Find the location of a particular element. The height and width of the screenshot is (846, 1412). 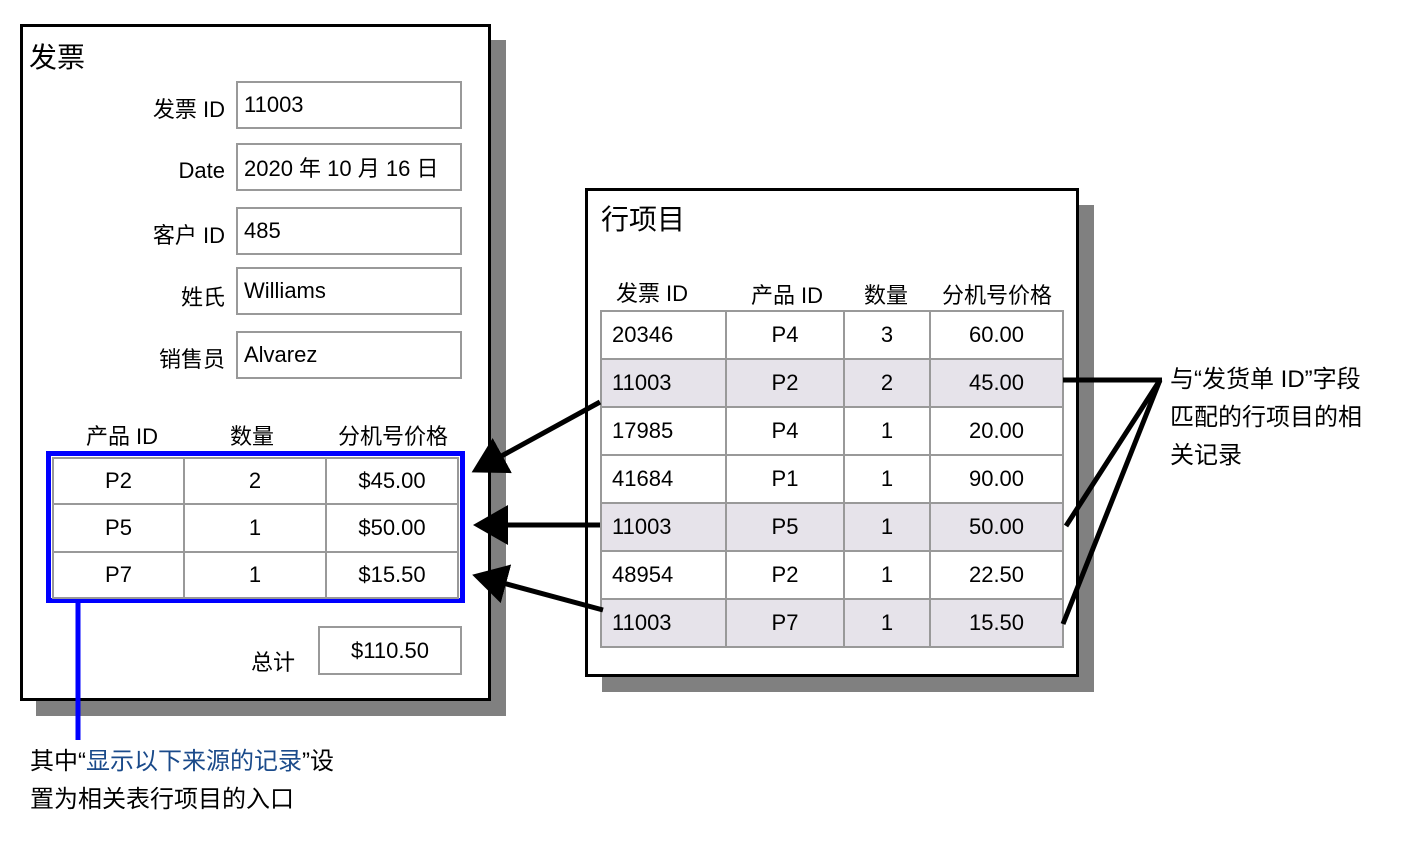

table-row: 41684 P1 1 90.00 is located at coordinates (832, 479).